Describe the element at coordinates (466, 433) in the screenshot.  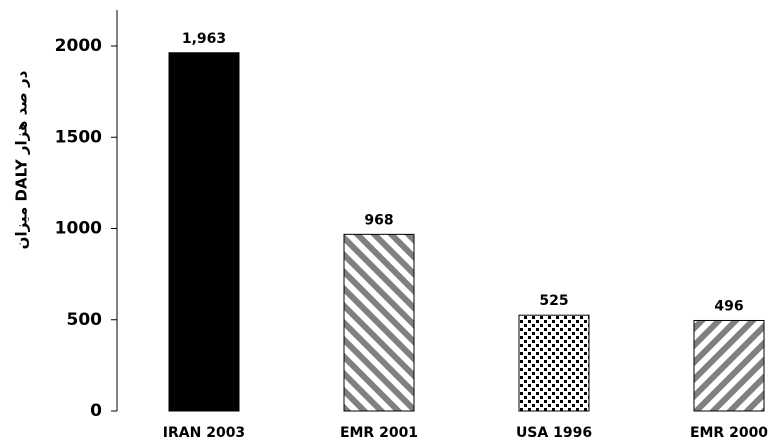
I see `category-labels: IRAN 2003 EMR 2001 USA 1996 EMR 2000` at that location.